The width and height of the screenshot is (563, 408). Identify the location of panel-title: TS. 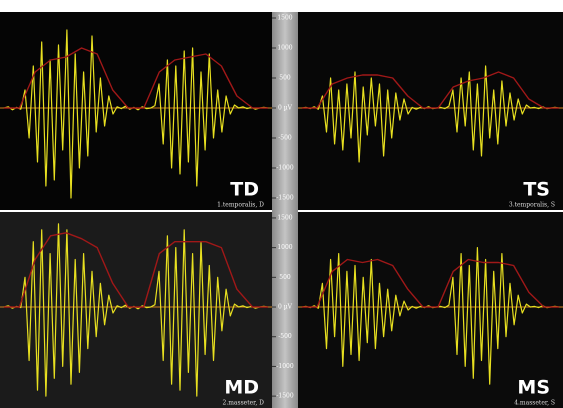
(536, 190).